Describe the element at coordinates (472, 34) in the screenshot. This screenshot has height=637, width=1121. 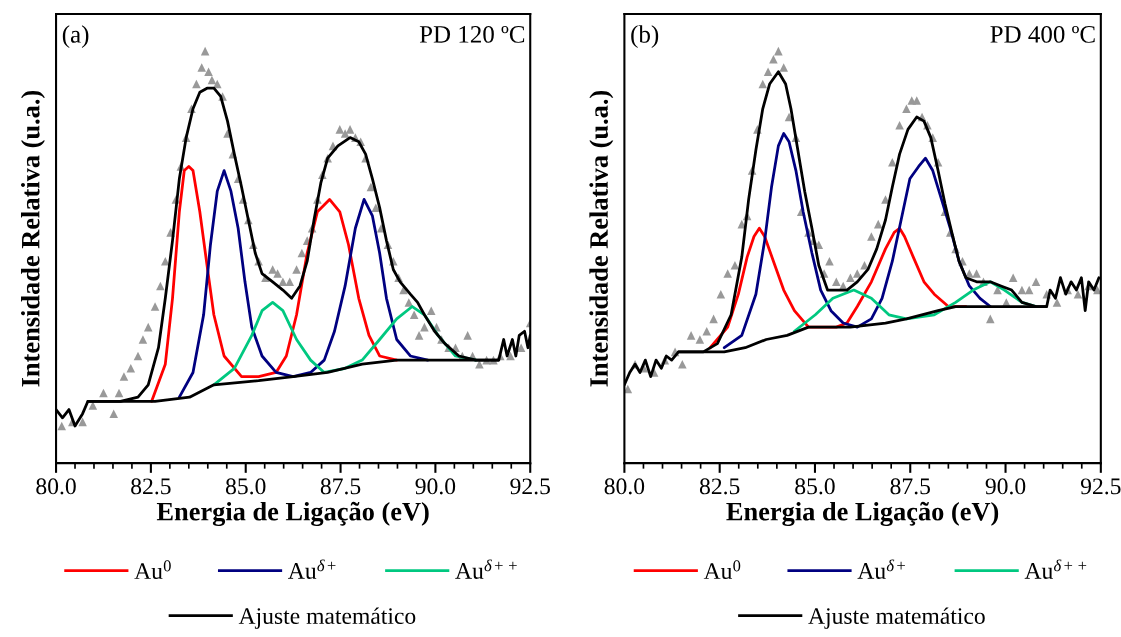
I see `text: PD 120 ºC` at that location.